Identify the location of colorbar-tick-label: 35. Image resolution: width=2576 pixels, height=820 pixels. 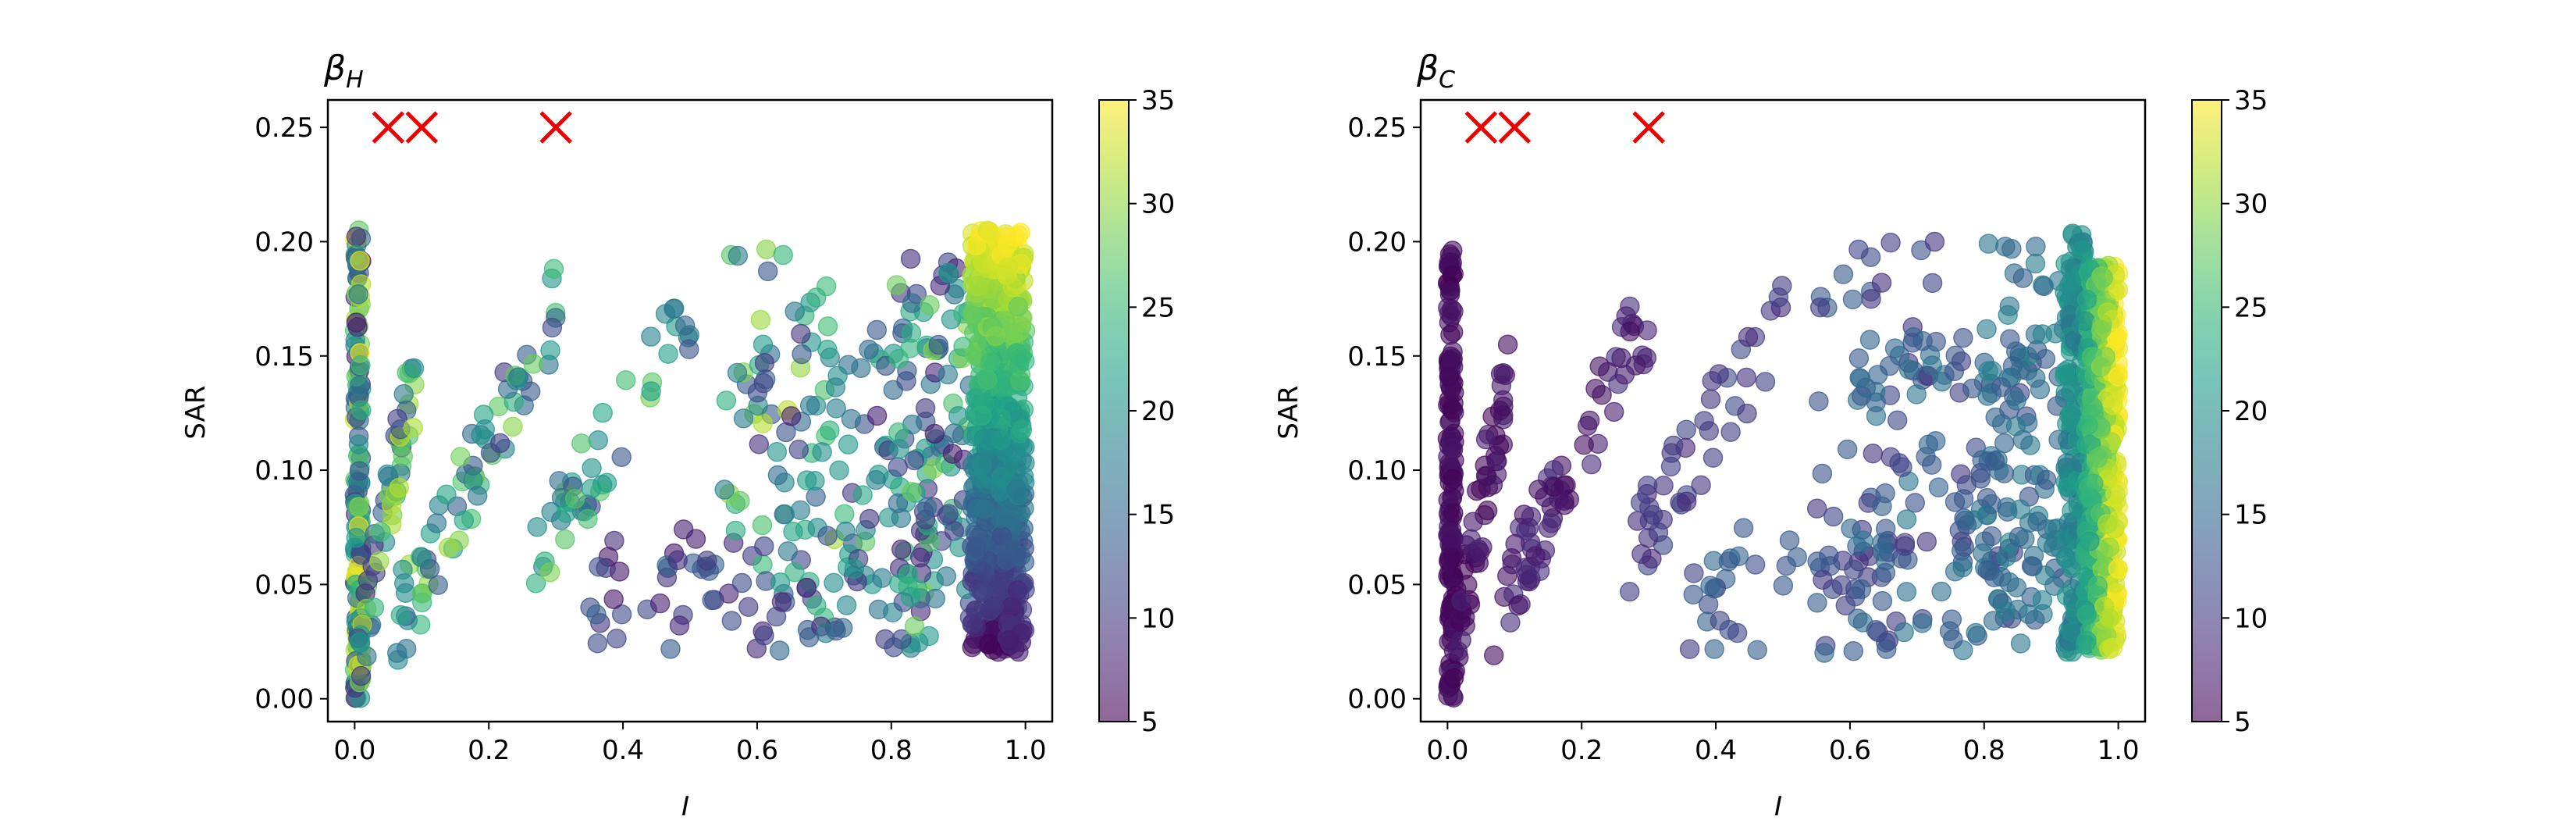
(2251, 100).